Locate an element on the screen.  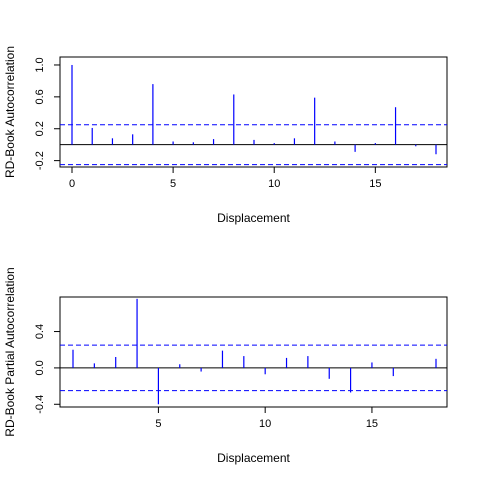
acf-y-tick-label: 0.2 is located at coordinates (40, 128).